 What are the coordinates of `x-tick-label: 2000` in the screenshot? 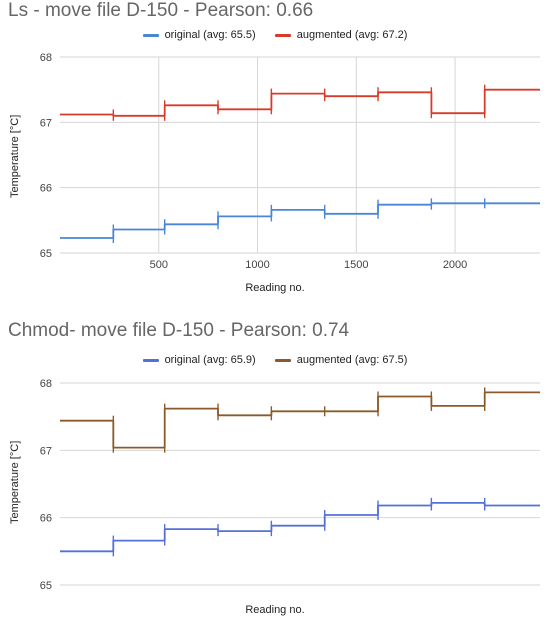 It's located at (455, 265).